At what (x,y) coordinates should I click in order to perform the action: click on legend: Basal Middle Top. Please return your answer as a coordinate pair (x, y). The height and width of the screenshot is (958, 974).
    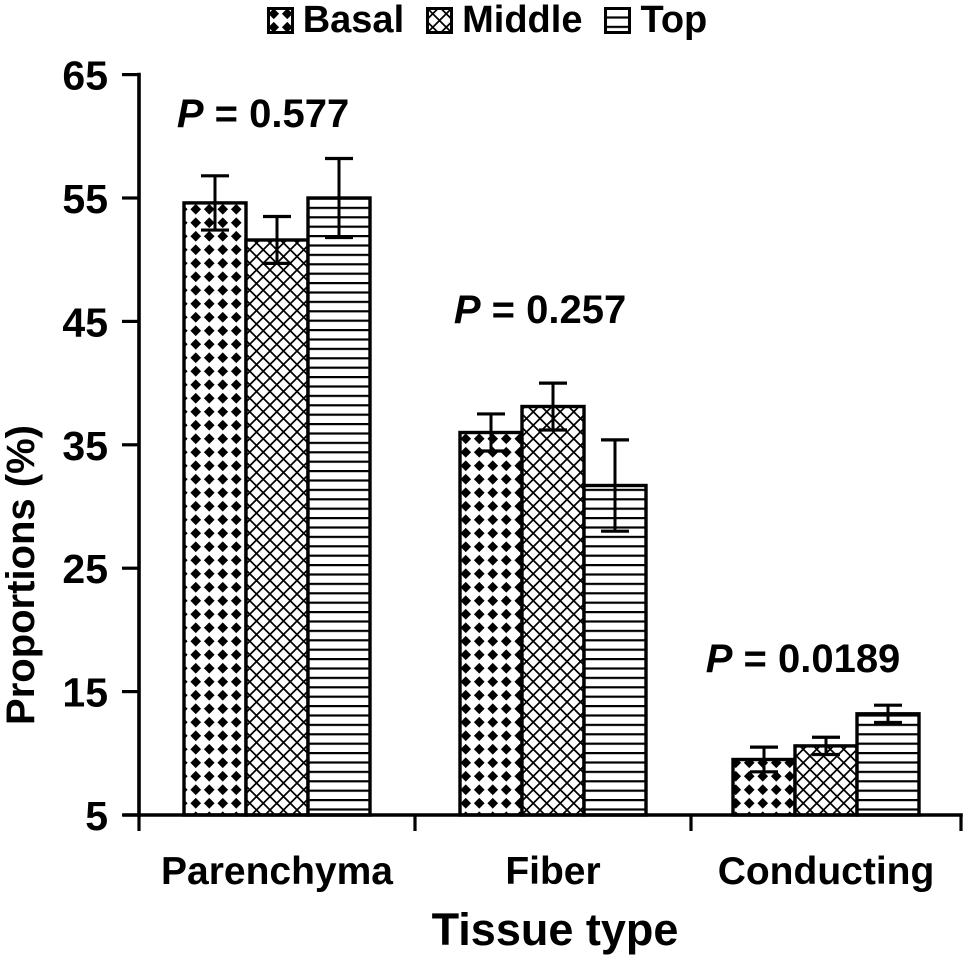
    Looking at the image, I should click on (487, 20).